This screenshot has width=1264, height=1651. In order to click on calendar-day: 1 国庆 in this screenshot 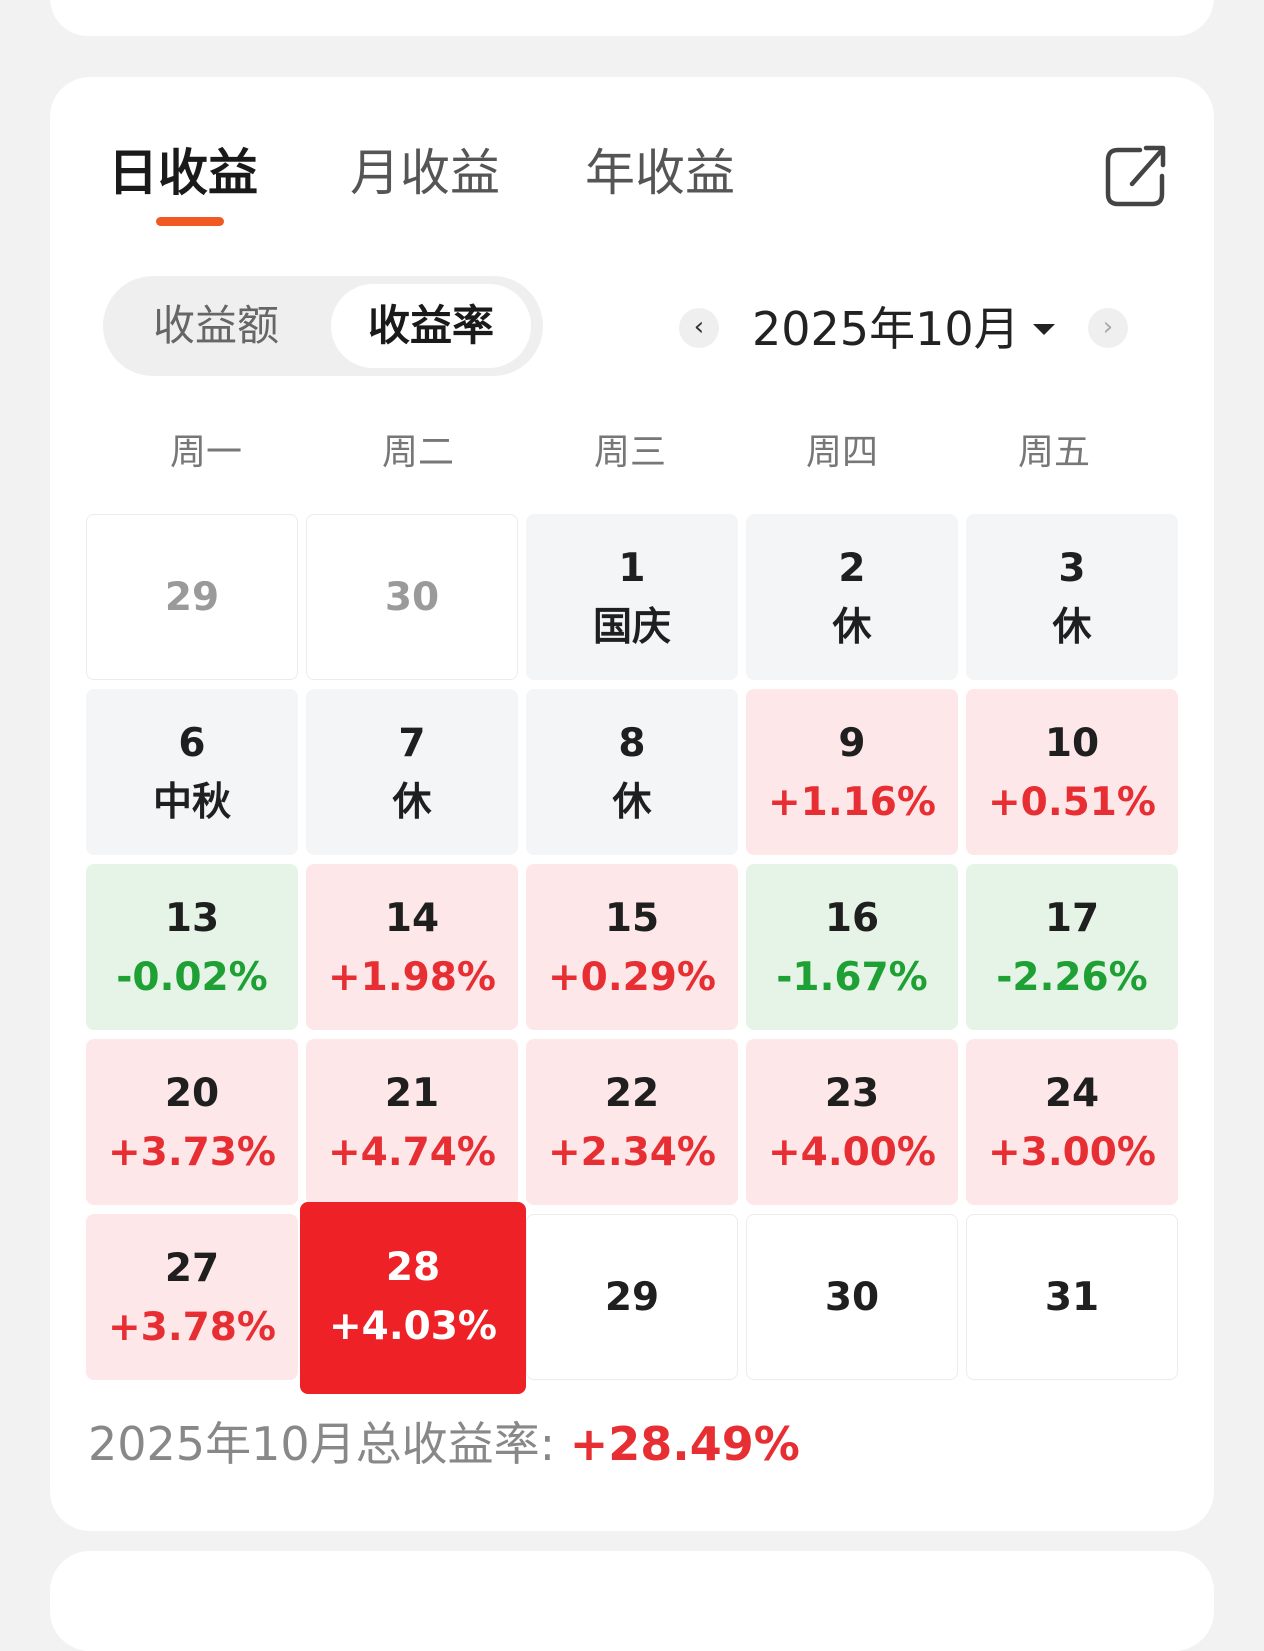, I will do `click(632, 597)`.